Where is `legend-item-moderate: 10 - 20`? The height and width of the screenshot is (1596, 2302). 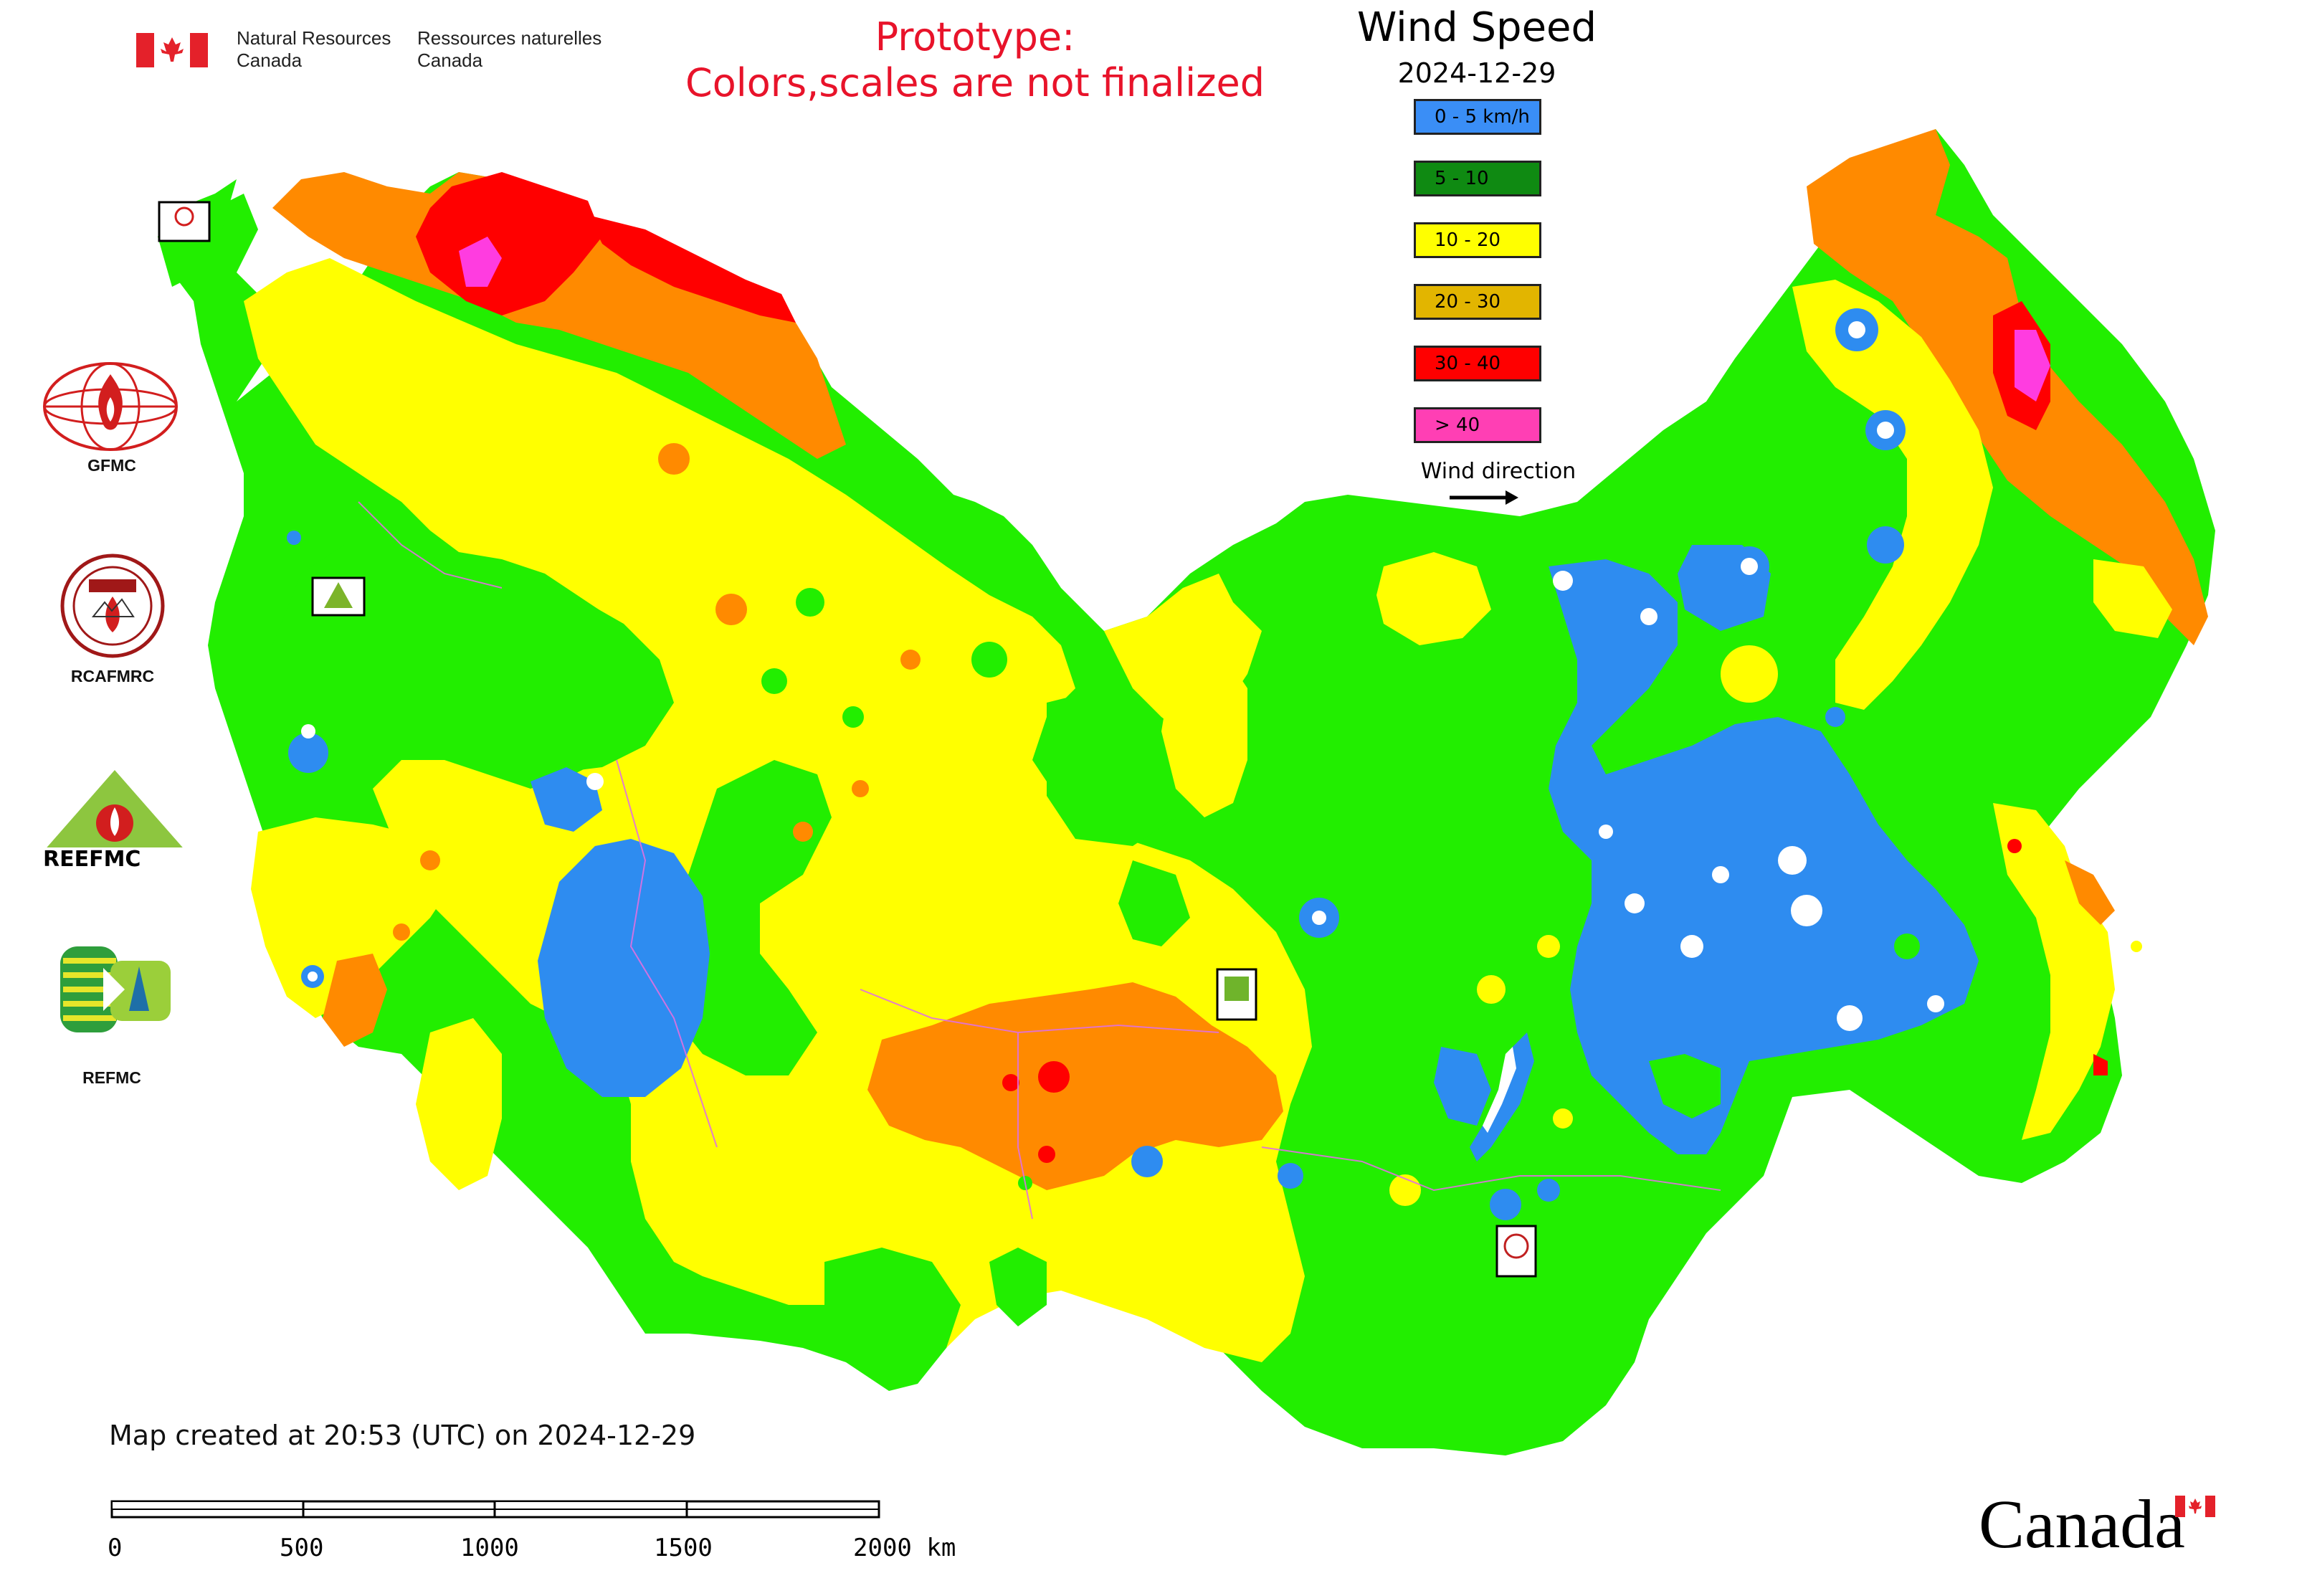
legend-item-moderate: 10 - 20 is located at coordinates (1477, 240).